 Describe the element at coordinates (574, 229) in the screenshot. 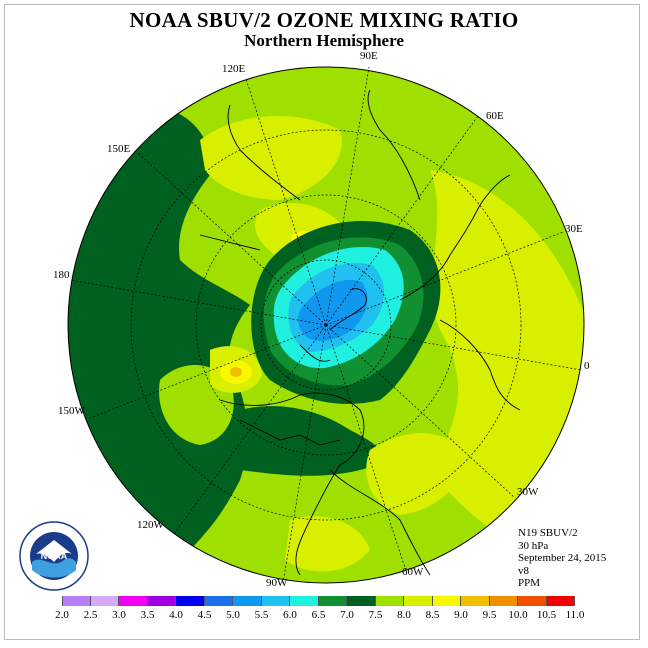

I see `lon-label-30e: 30E` at that location.